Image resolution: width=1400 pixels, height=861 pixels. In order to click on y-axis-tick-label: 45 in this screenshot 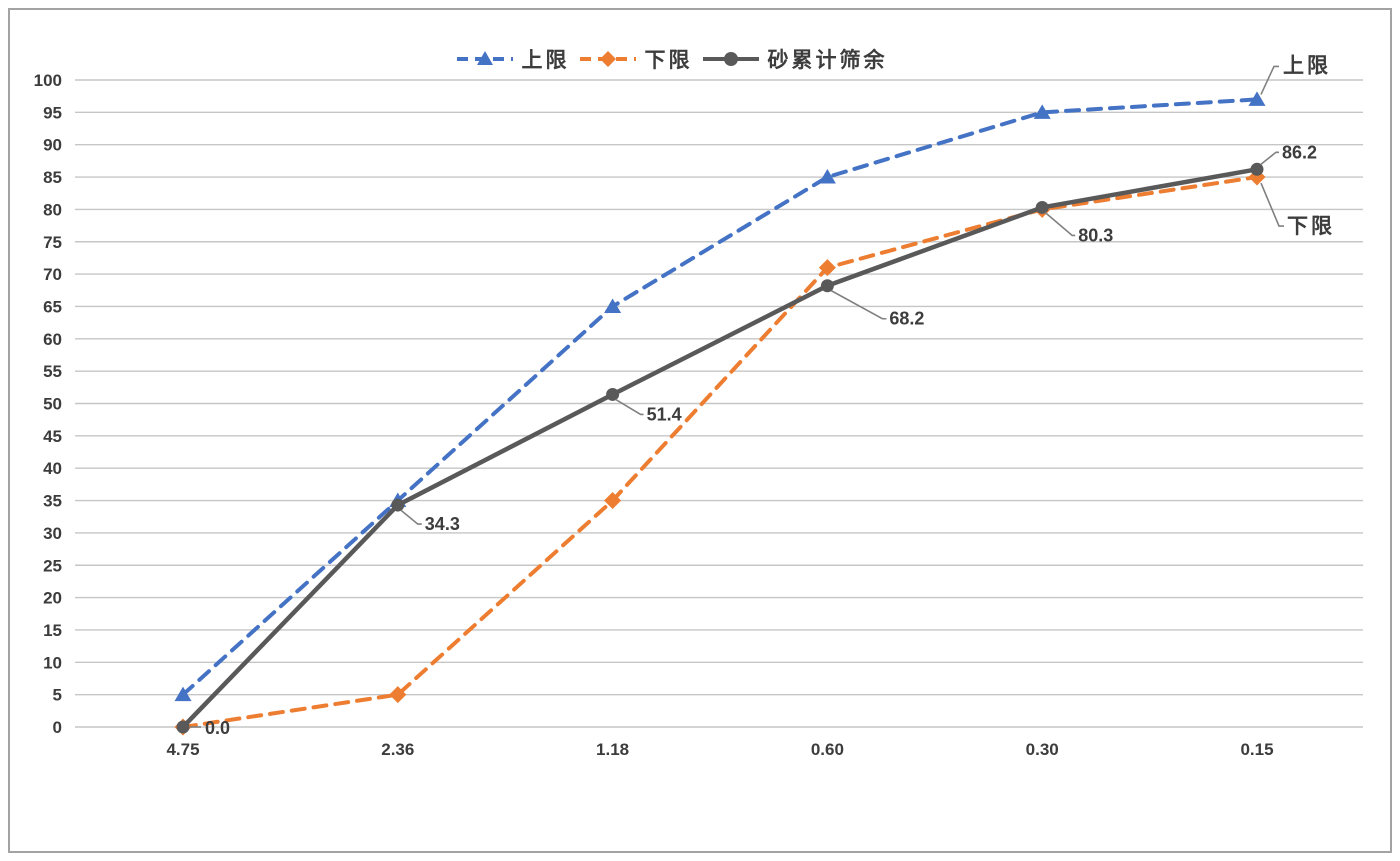, I will do `click(52, 436)`.